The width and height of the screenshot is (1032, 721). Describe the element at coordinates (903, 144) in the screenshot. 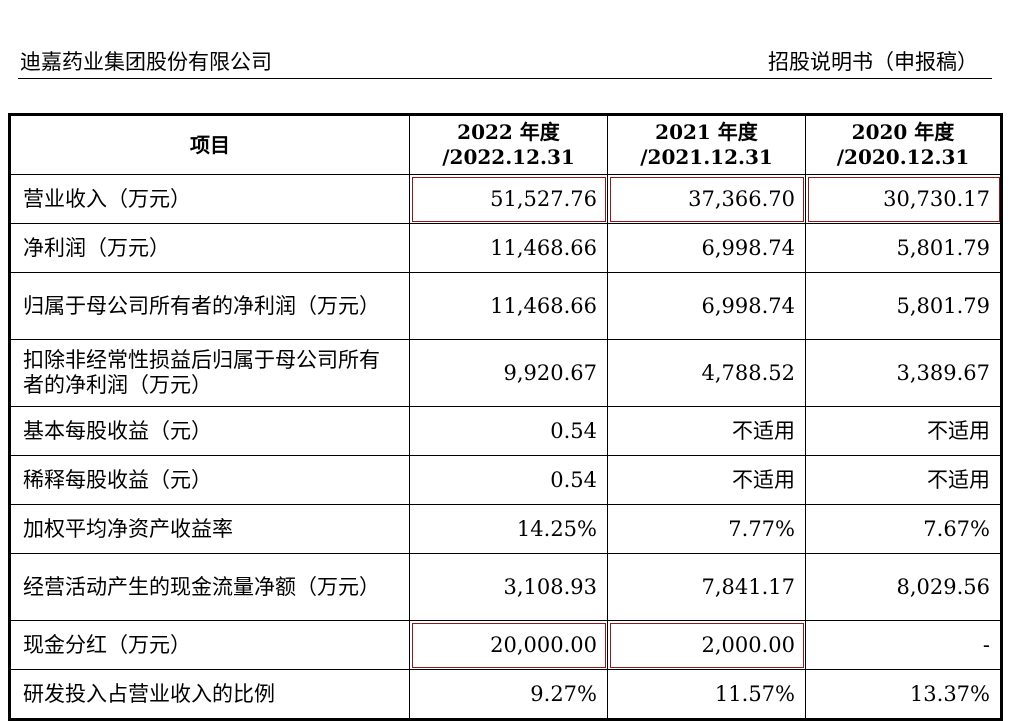

I see `column-header-2020: 2020 年度/2020.12.31` at that location.